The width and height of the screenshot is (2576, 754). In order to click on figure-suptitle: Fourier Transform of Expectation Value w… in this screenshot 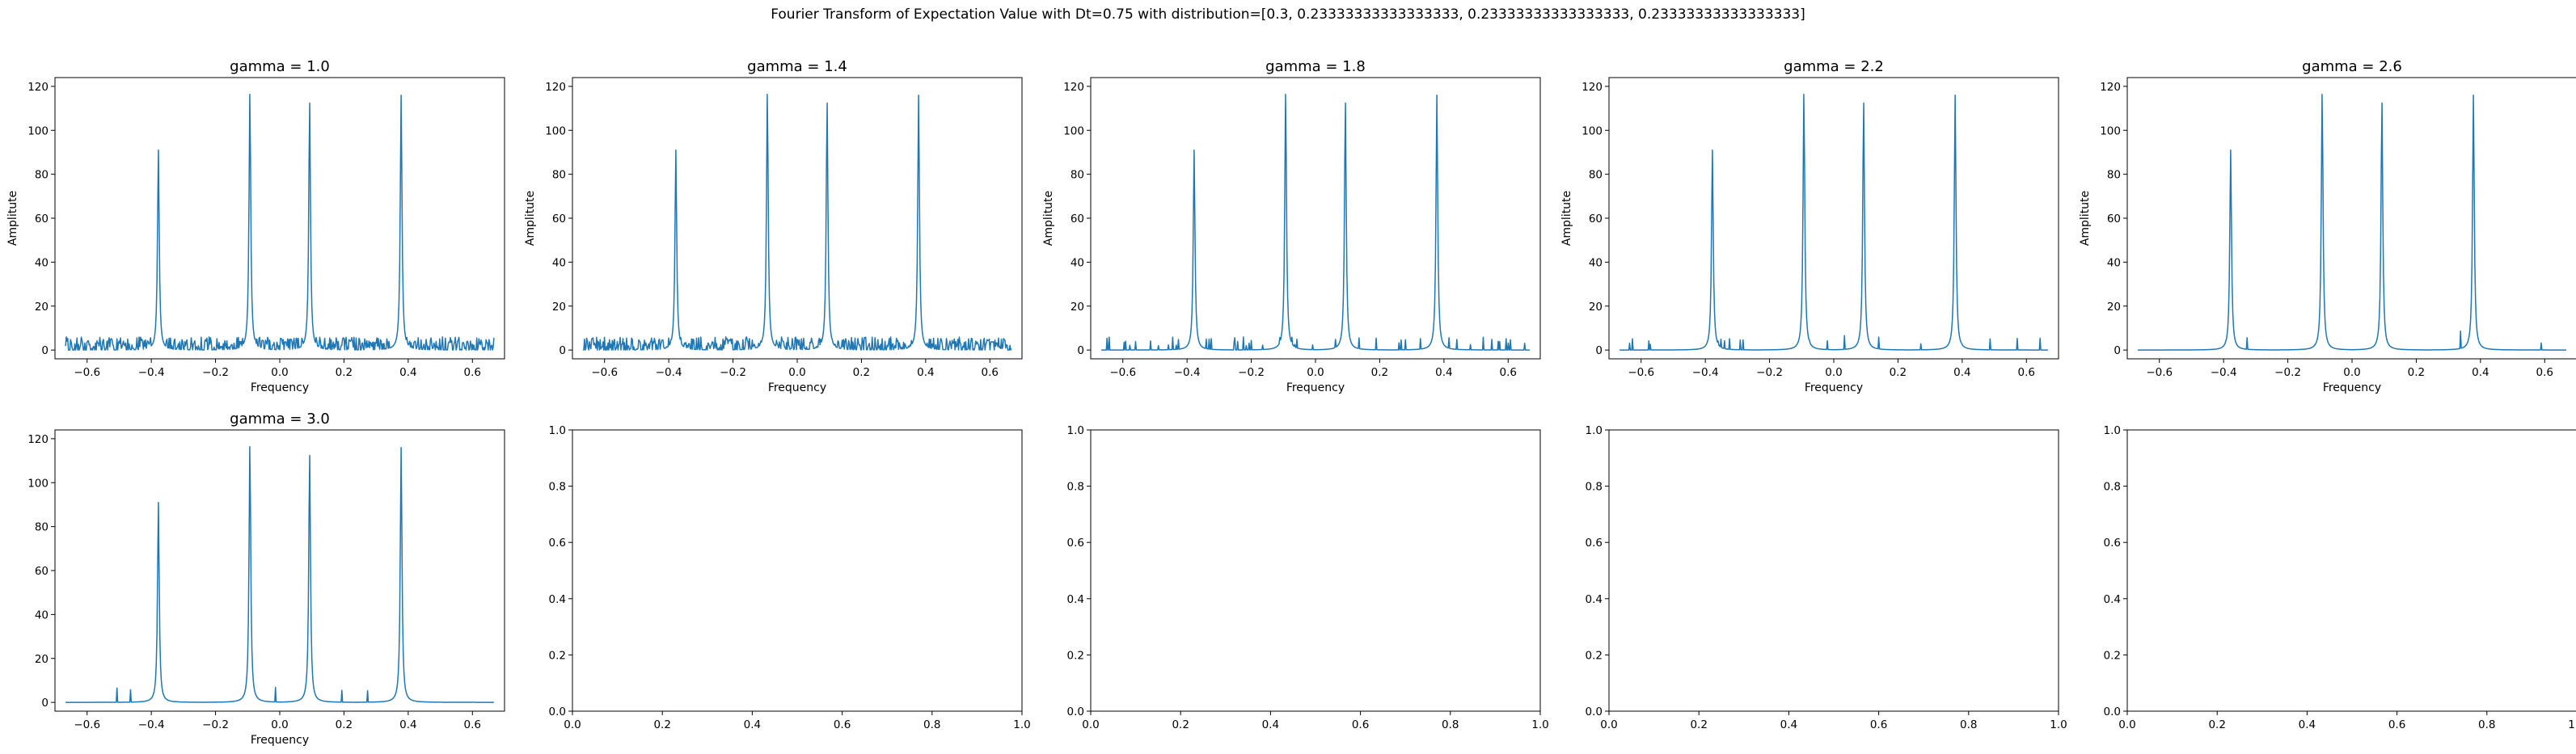, I will do `click(1288, 14)`.